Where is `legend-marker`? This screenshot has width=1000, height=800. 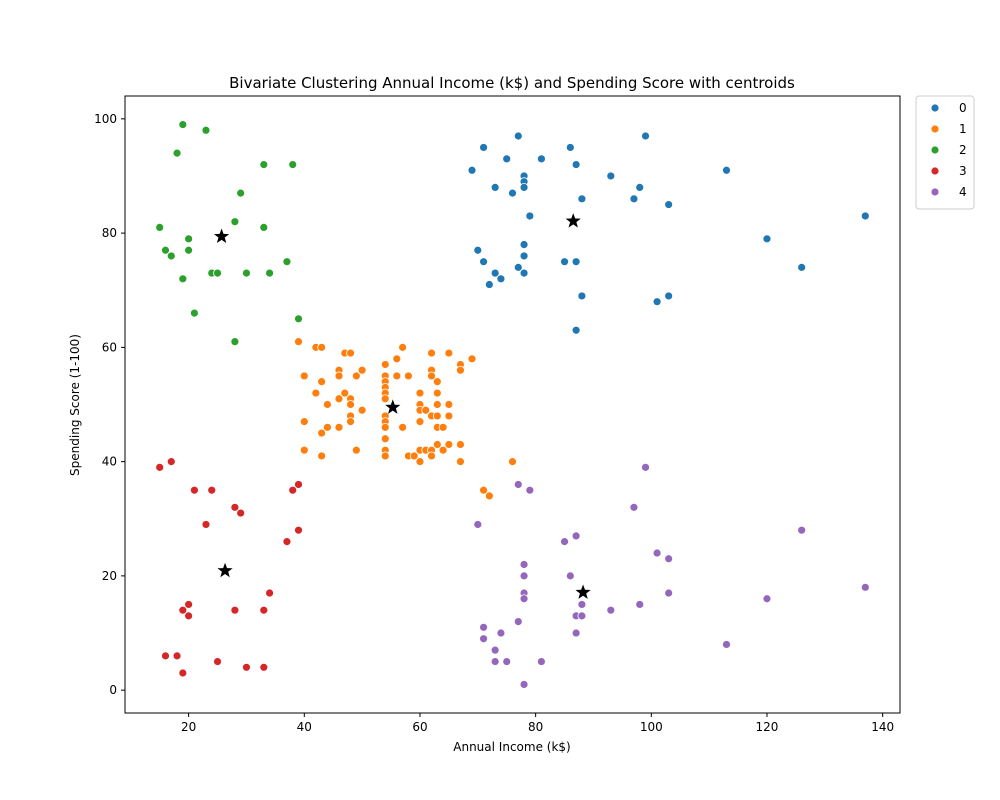
legend-marker is located at coordinates (935, 129).